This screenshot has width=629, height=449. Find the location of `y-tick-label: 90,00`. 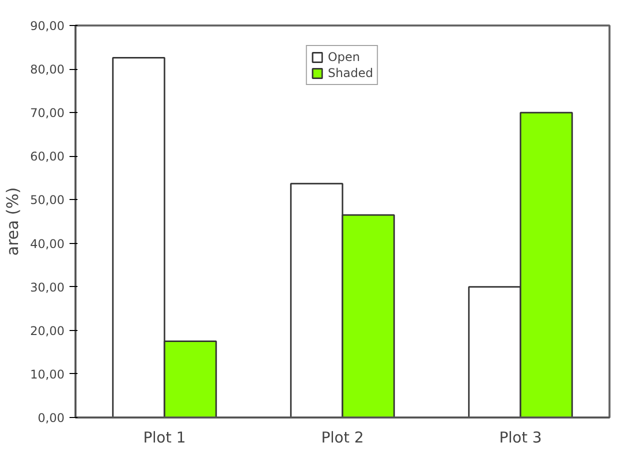

y-tick-label: 90,00 is located at coordinates (47, 26).